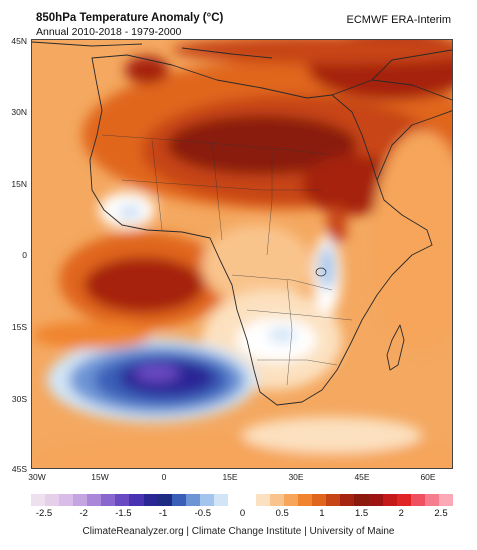 The height and width of the screenshot is (550, 477). Describe the element at coordinates (19, 399) in the screenshot. I see `lat-label-30s: 30S` at that location.